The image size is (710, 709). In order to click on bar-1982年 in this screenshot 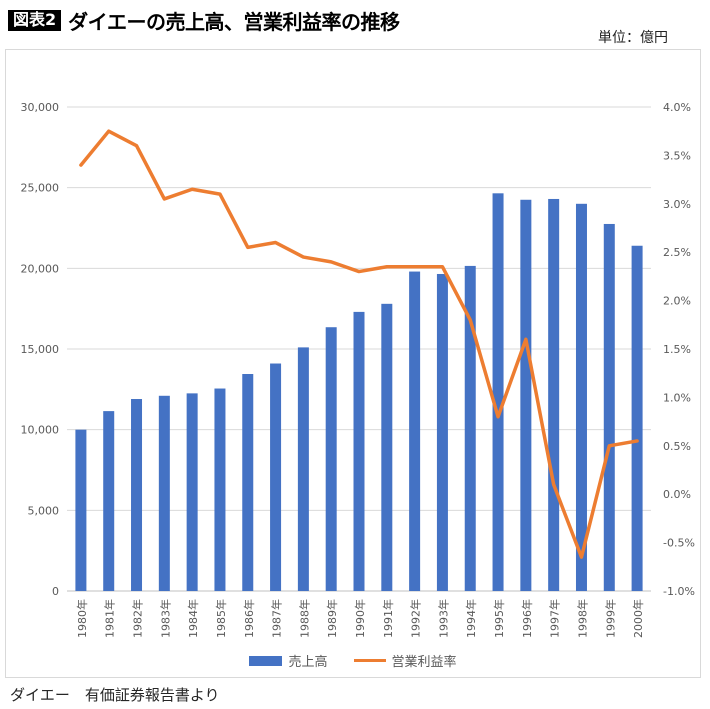, I will do `click(137, 495)`.